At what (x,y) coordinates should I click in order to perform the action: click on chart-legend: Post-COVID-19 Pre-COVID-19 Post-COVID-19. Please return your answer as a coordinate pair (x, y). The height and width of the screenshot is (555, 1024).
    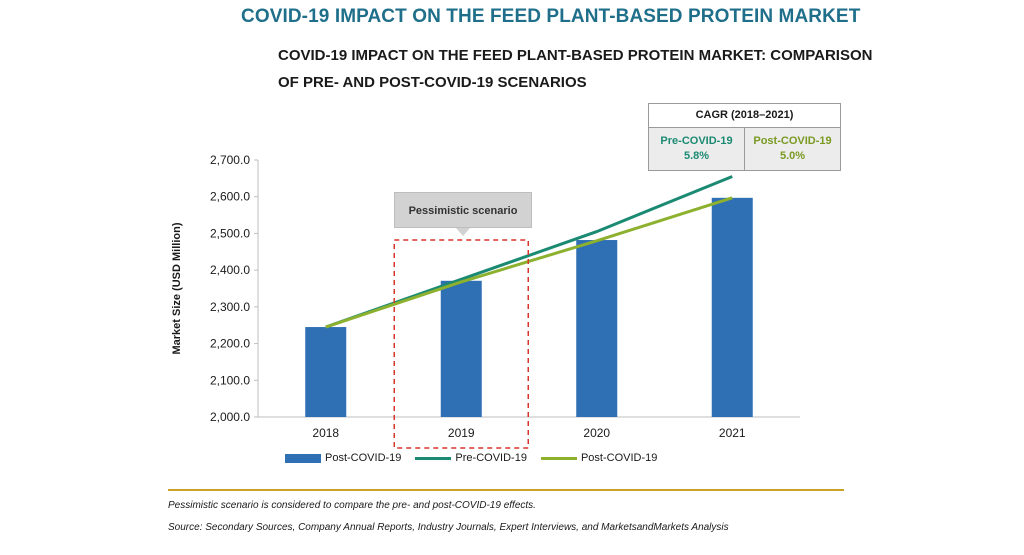
    Looking at the image, I should click on (478, 458).